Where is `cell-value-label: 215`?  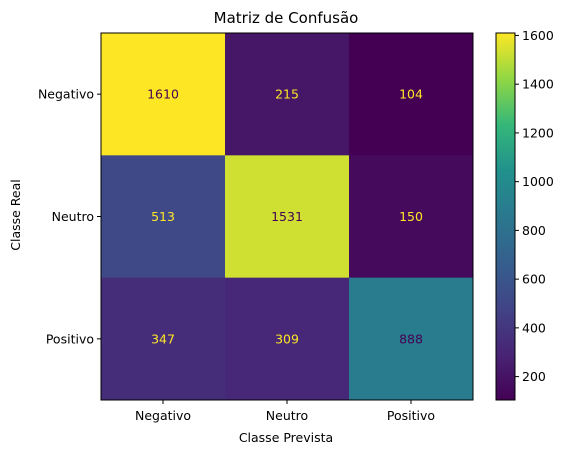
cell-value-label: 215 is located at coordinates (287, 94).